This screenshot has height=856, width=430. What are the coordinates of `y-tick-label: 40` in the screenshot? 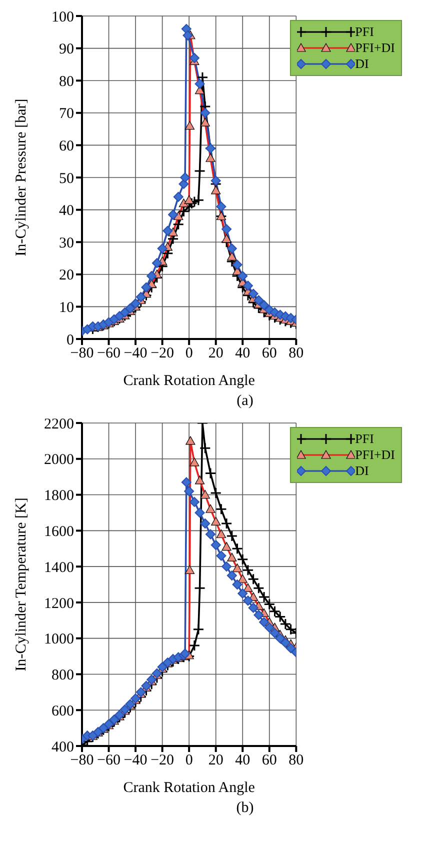 It's located at (66, 211).